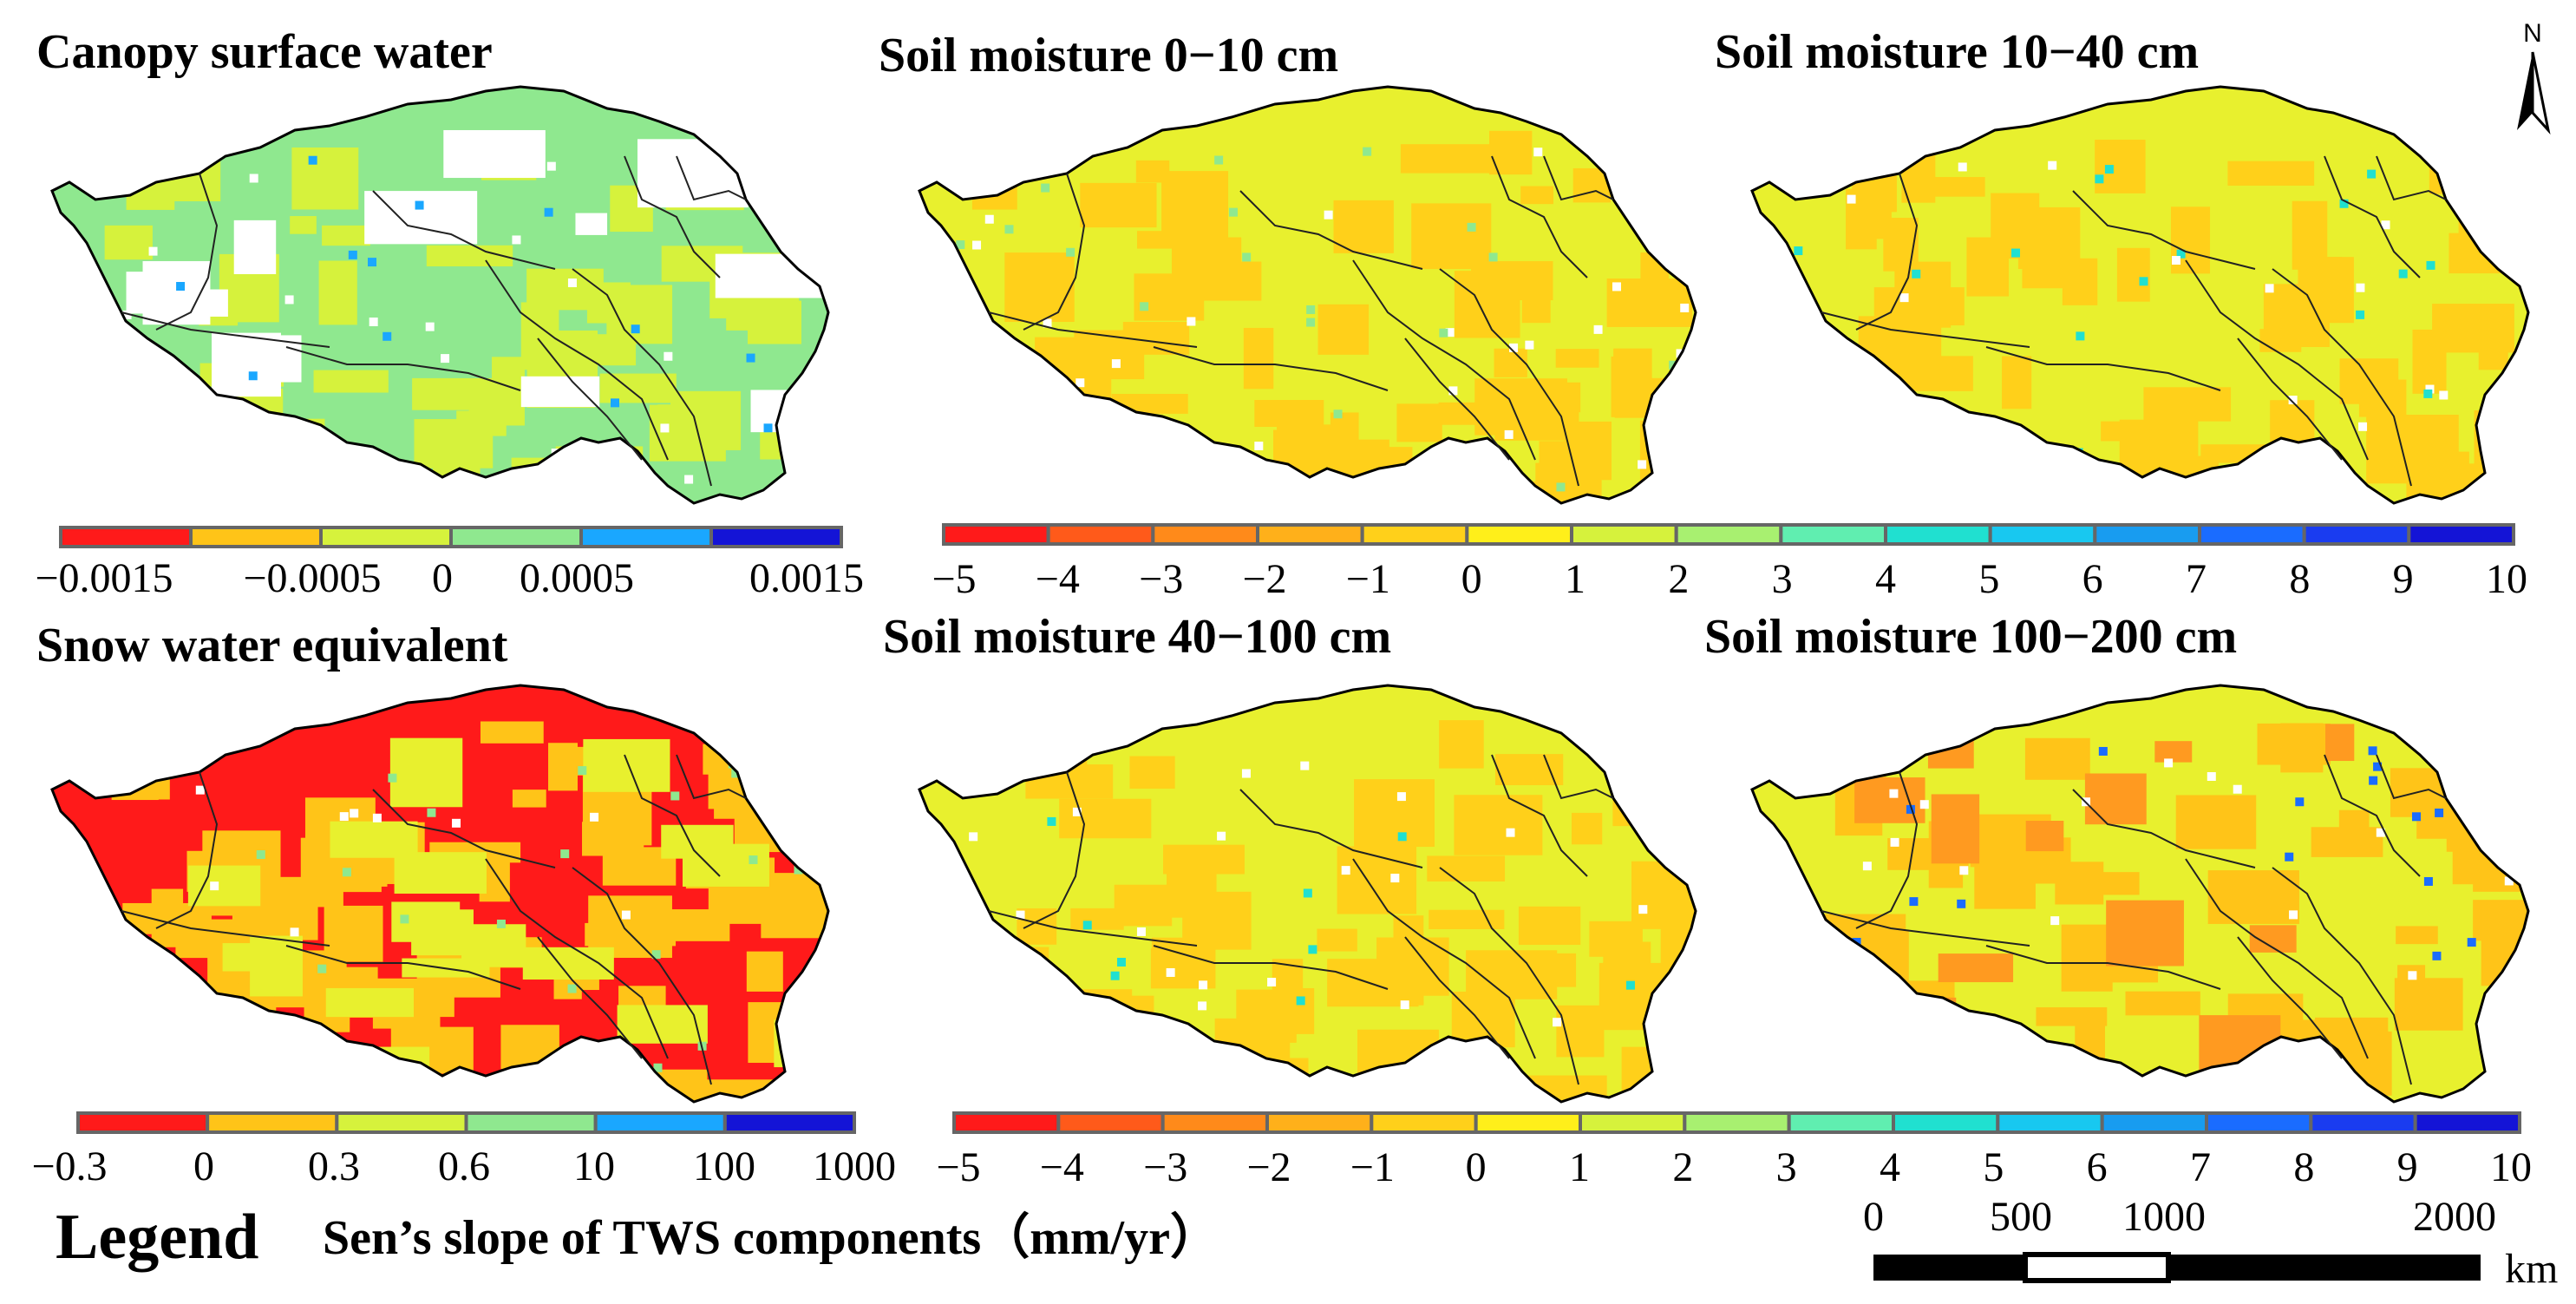 This screenshot has height=1304, width=2576. Describe the element at coordinates (1737, 1123) in the screenshot. I see `colorbar-soil-bottom` at that location.